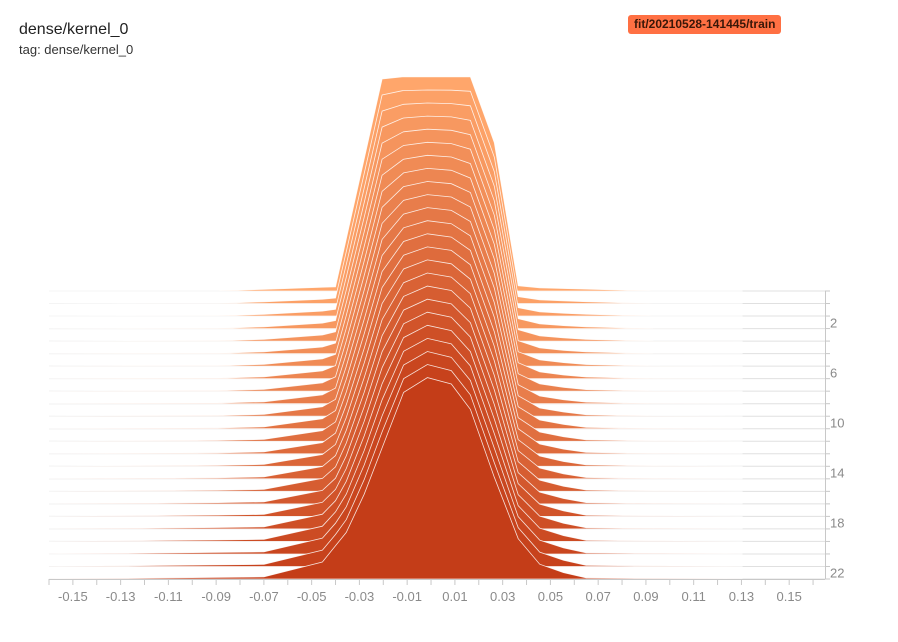 Image resolution: width=898 pixels, height=642 pixels. What do you see at coordinates (705, 24) in the screenshot?
I see `run-badge: fit/20210528-141445/train` at bounding box center [705, 24].